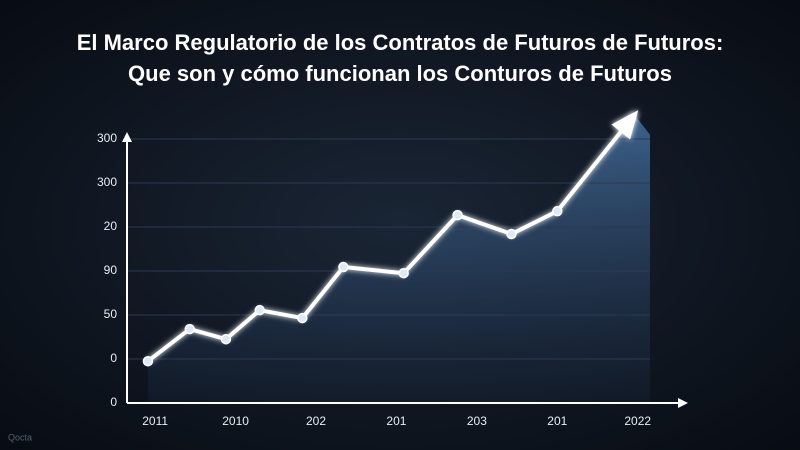 This screenshot has height=450, width=800. What do you see at coordinates (637, 421) in the screenshot?
I see `x-tick-label: 2022` at bounding box center [637, 421].